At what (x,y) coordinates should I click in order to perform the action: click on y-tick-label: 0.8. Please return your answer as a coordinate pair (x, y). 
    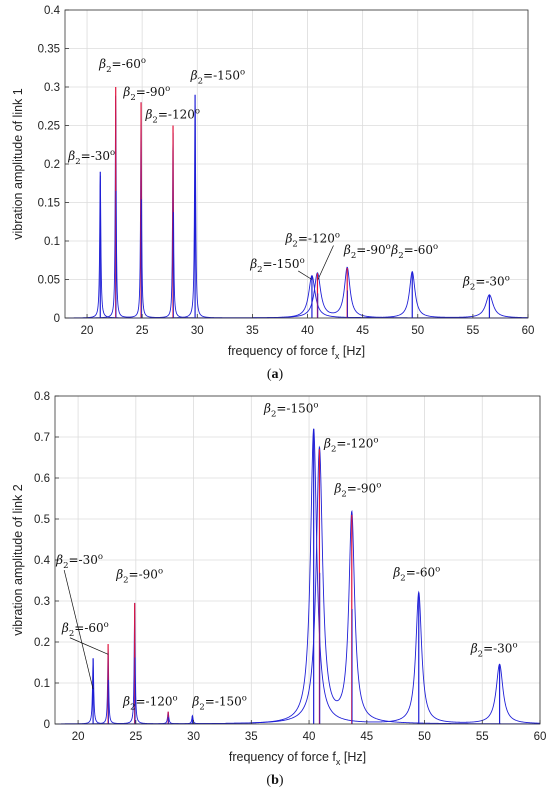
    Looking at the image, I should click on (42, 397).